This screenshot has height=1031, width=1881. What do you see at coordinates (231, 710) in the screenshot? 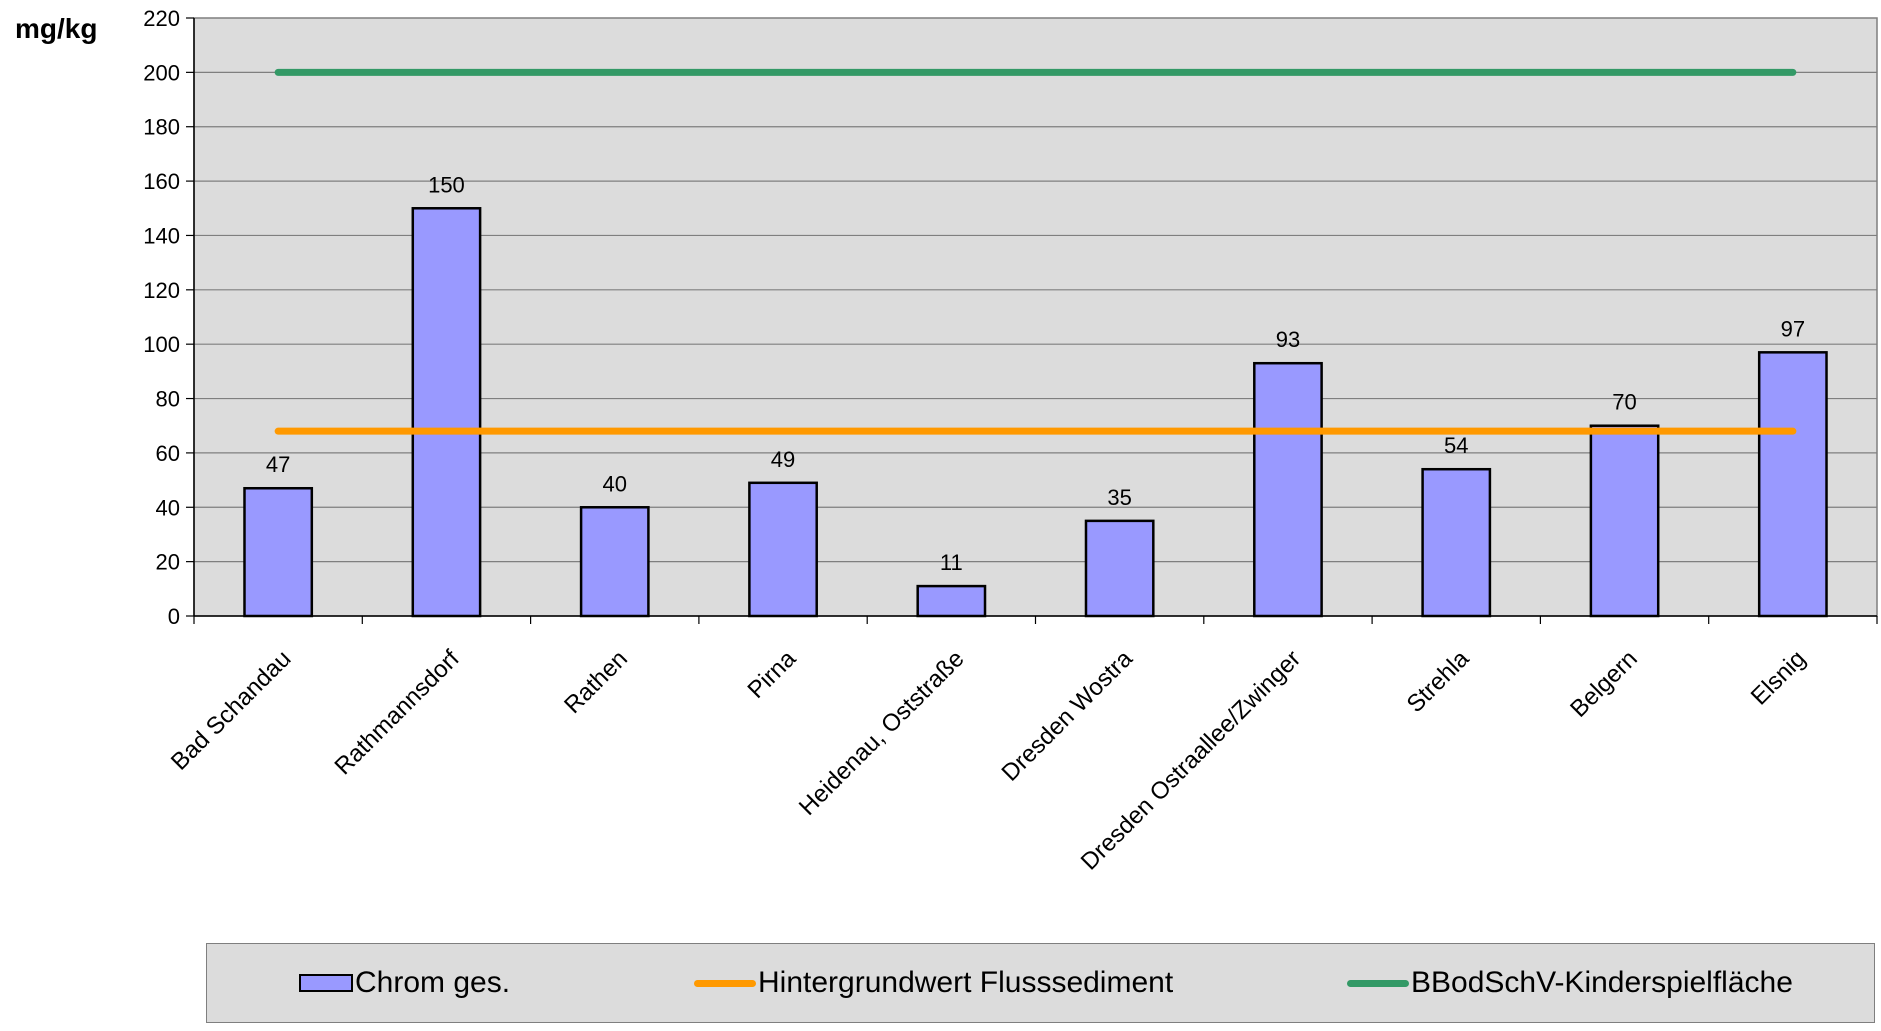
I see `x-category-label: Bad Schandau` at bounding box center [231, 710].